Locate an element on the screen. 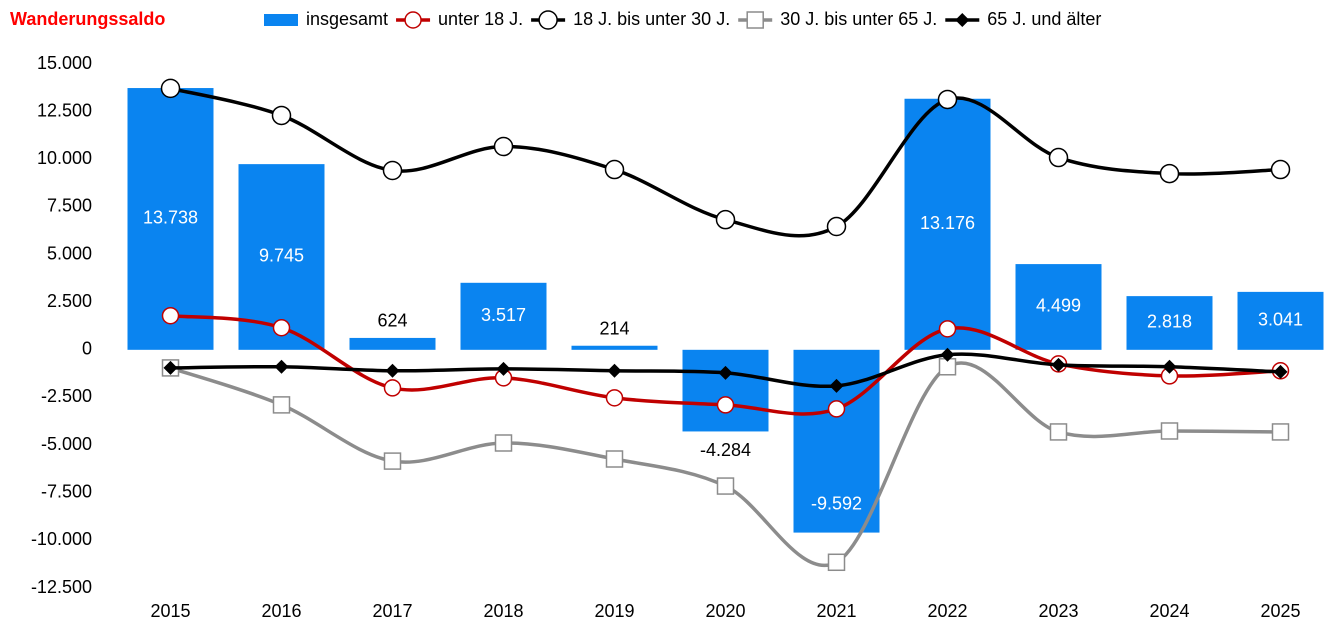 Image resolution: width=1344 pixels, height=635 pixels. x-tick-label: 2015 is located at coordinates (170, 611).